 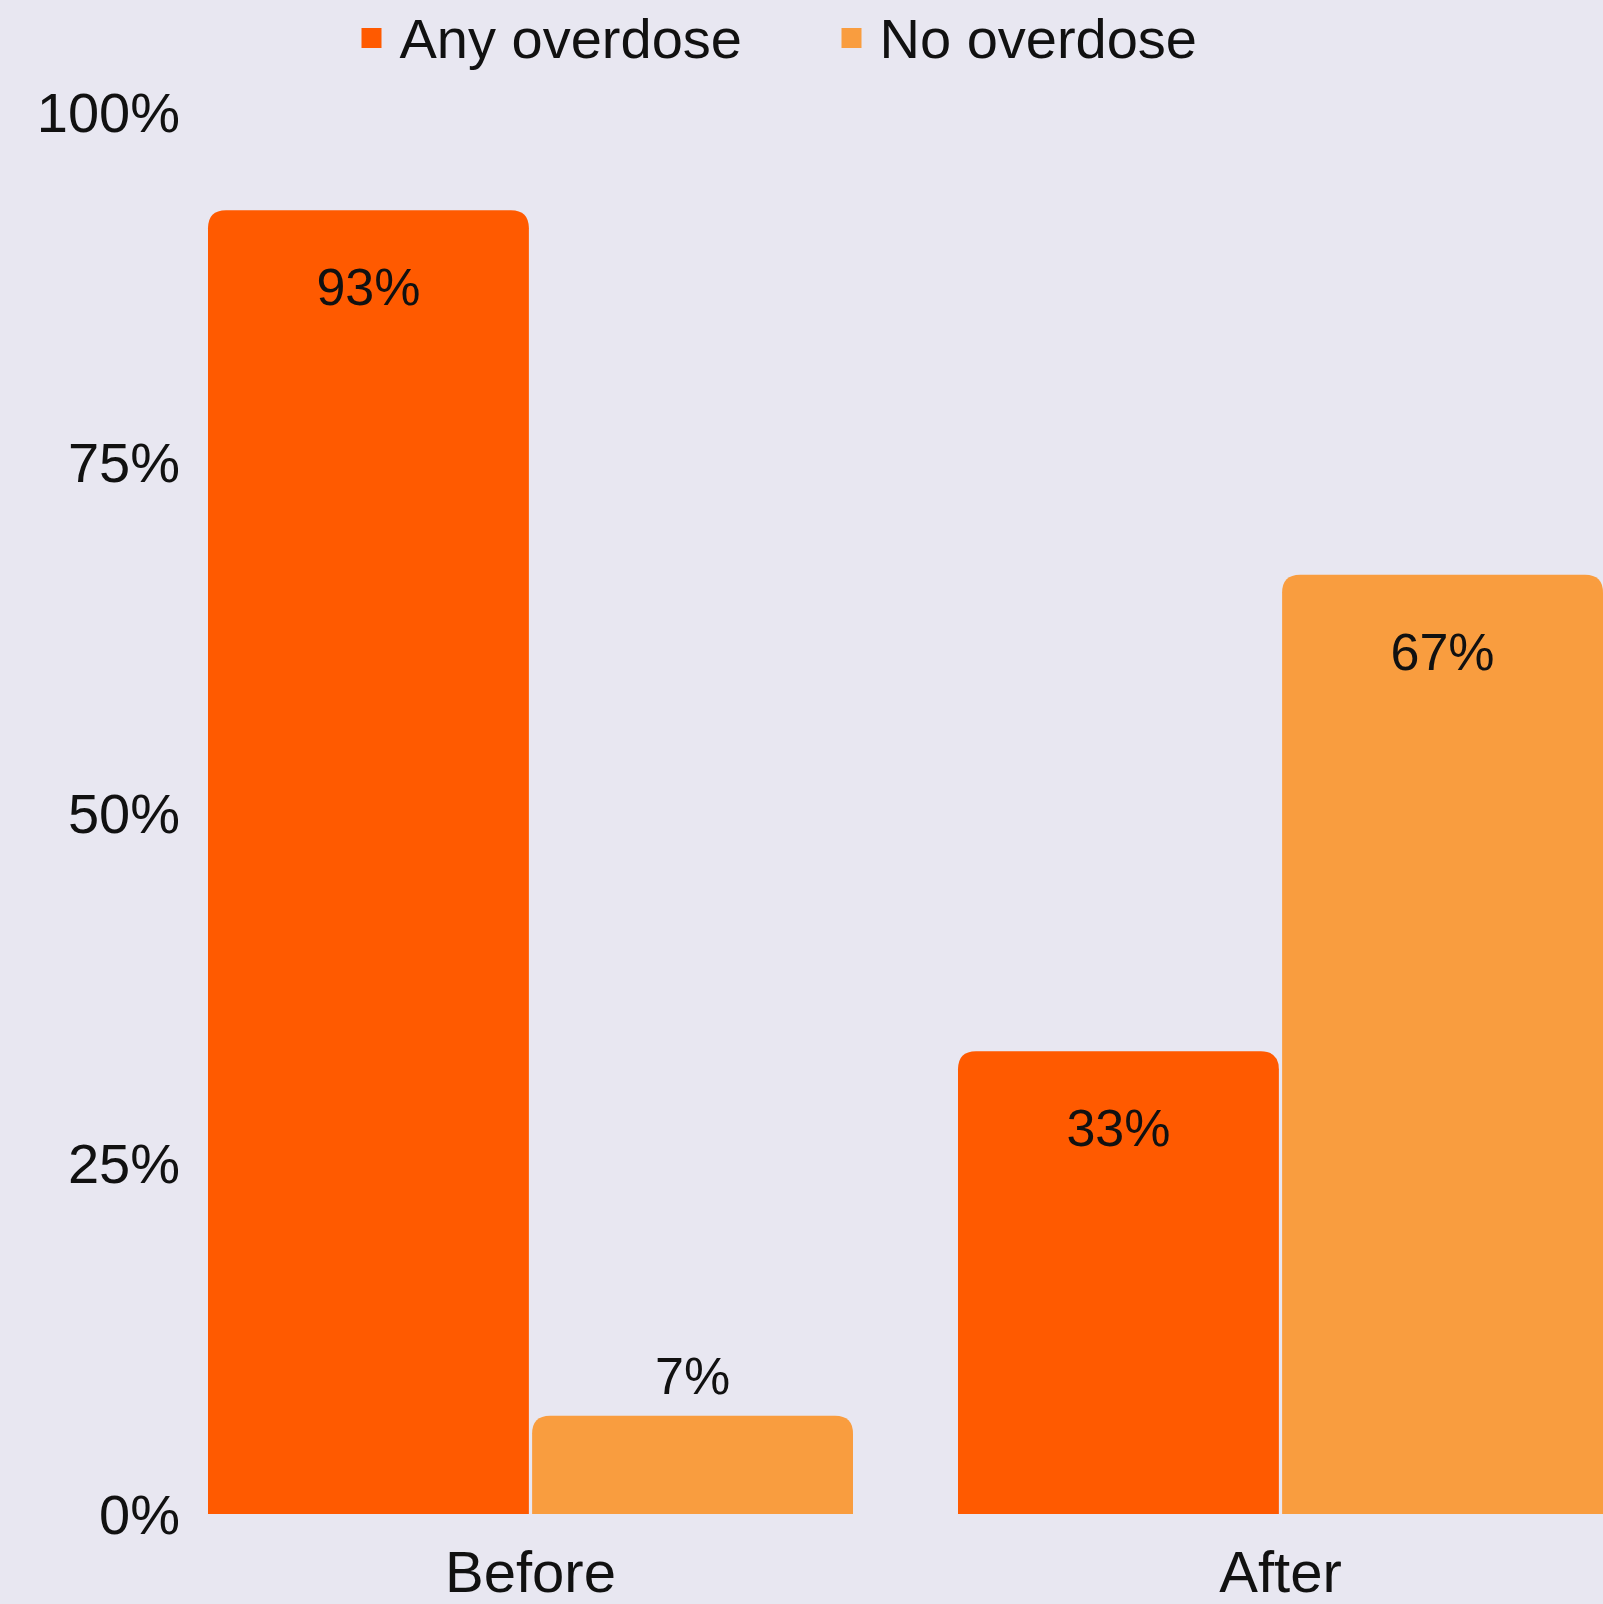 I want to click on data-label: 67%, so click(x=1442, y=651).